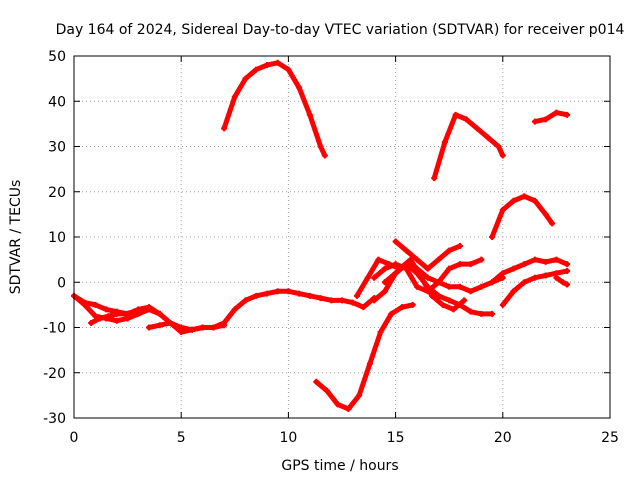 The width and height of the screenshot is (640, 480). I want to click on y-tick-label: 10, so click(57, 238).